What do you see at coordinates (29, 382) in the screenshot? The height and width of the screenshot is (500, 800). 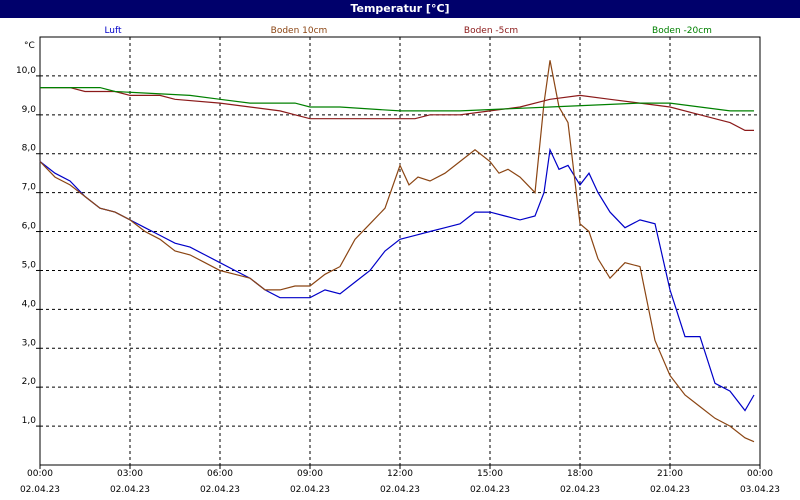 I see `y-tick-label: 2,0` at bounding box center [29, 382].